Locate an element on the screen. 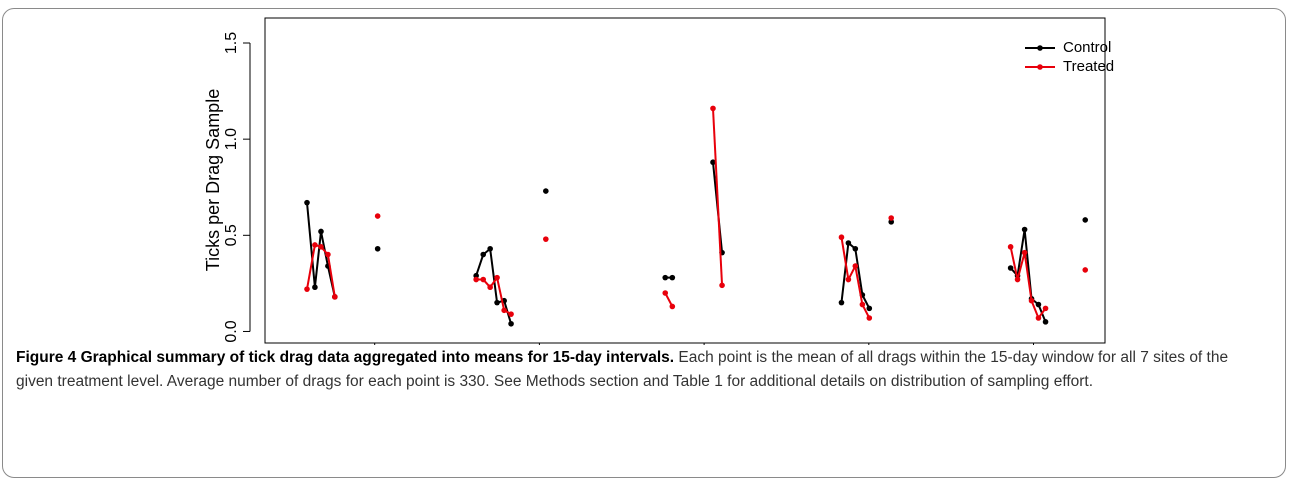 The height and width of the screenshot is (478, 1290). legend-label: Control is located at coordinates (1087, 47).